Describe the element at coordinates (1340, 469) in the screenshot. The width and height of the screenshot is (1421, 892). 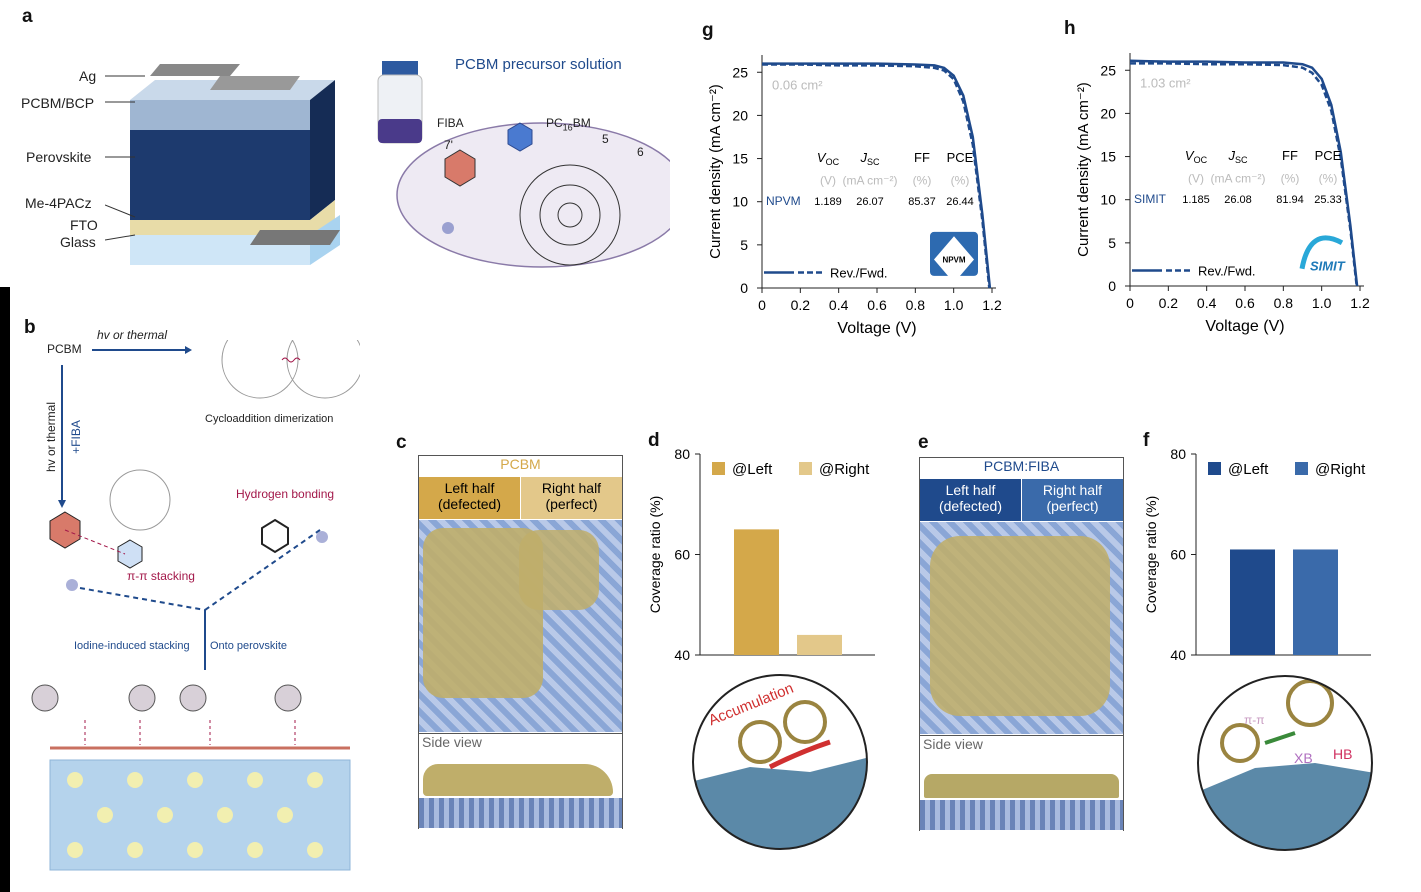
I see `legend-label: @Right` at that location.